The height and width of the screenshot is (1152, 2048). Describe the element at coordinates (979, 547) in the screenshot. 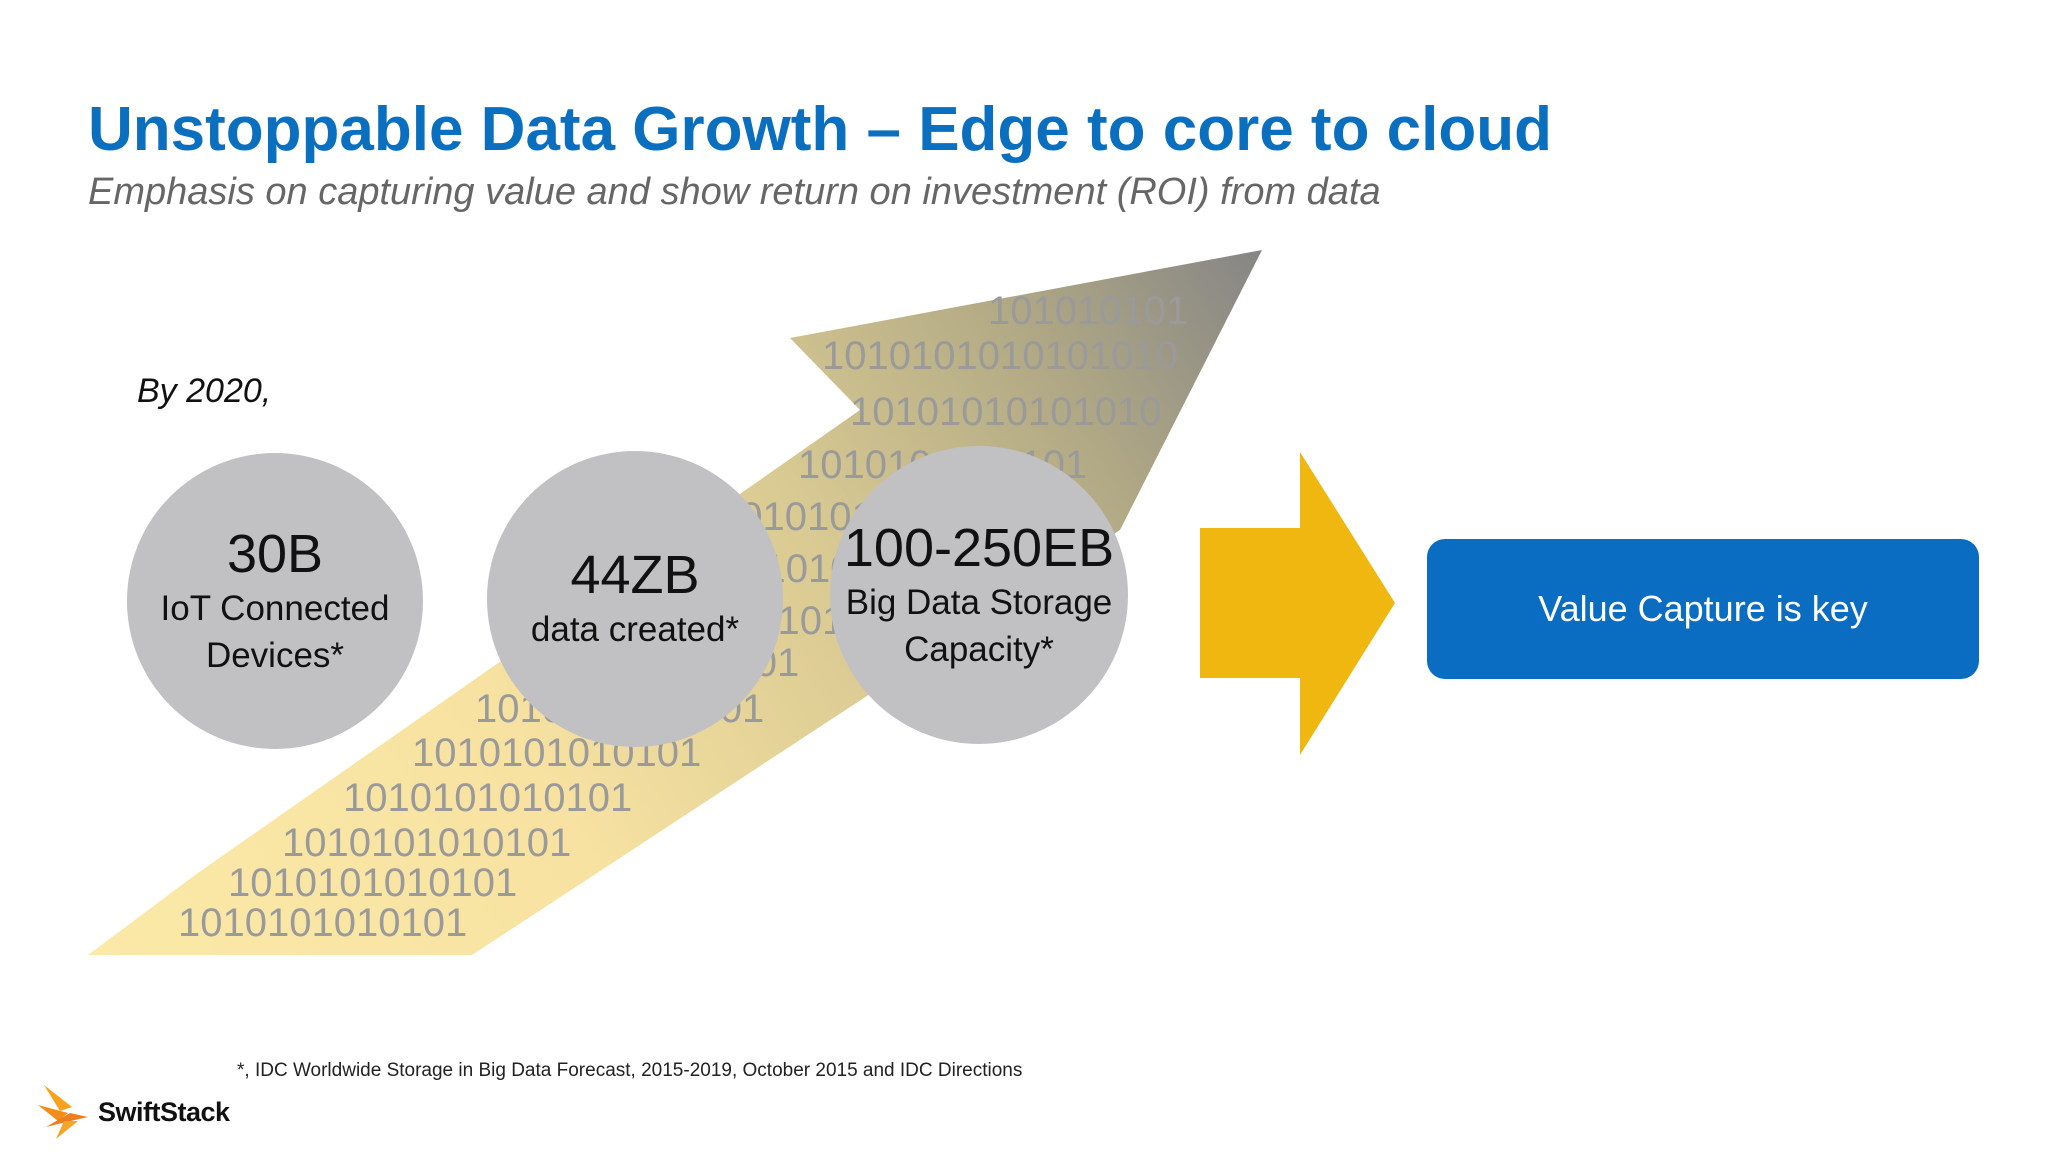

I see `stat-value: 100-250EB` at that location.